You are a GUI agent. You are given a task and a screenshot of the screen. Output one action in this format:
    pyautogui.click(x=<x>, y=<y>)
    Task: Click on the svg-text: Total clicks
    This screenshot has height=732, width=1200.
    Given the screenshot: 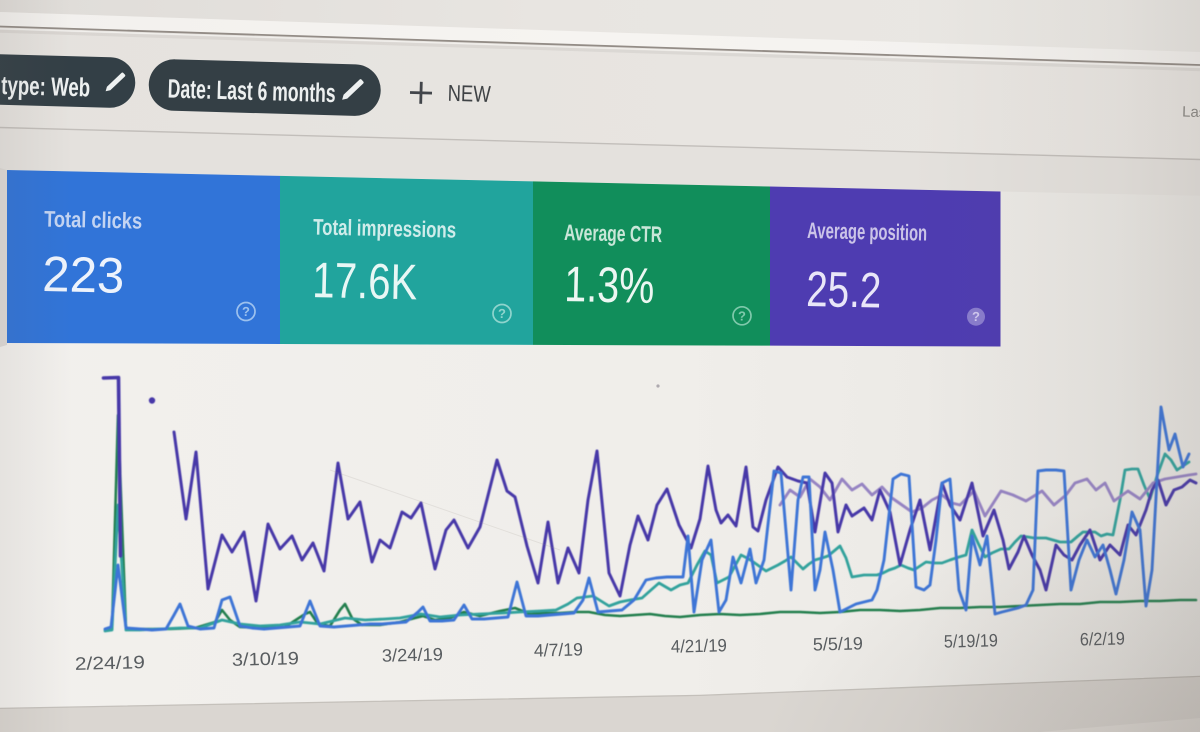 What is the action you would take?
    pyautogui.click(x=93, y=220)
    